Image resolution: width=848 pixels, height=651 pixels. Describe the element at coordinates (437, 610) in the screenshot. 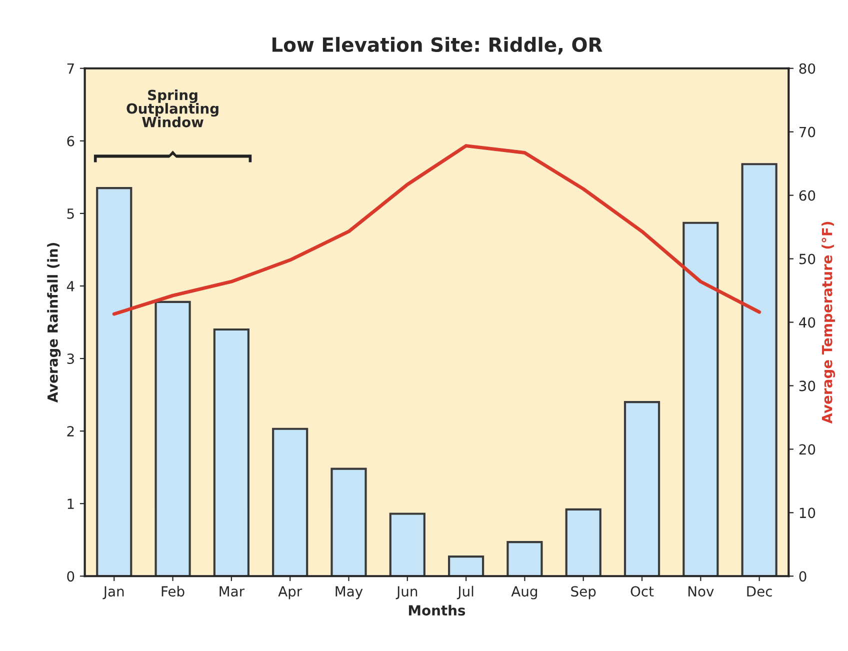

I see `x-axis-title: Months` at that location.